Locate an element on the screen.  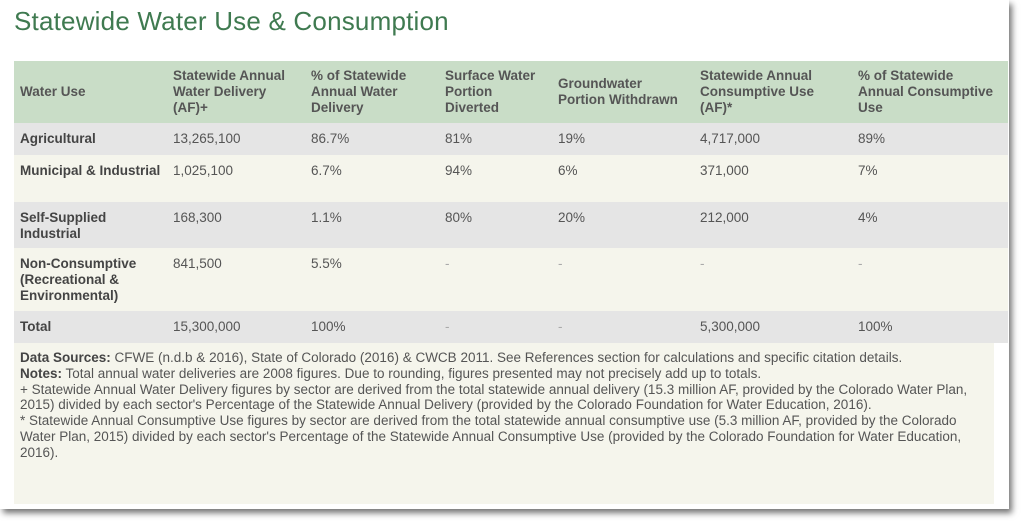
table-cell: 20% is located at coordinates (623, 225).